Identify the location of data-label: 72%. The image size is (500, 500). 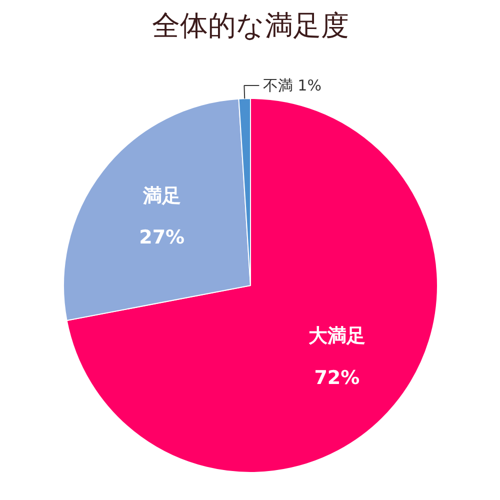
(337, 377).